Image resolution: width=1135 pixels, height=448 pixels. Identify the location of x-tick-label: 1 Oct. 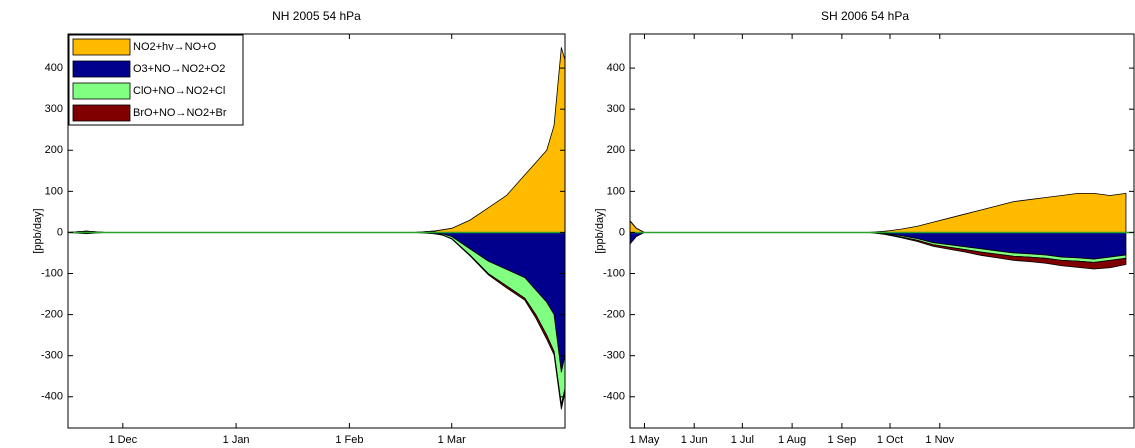
(890, 440).